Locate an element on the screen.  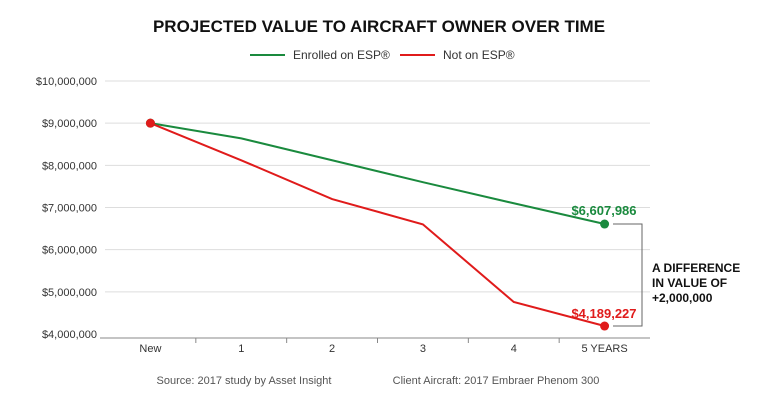
annotation-line-3: +2,000,000 is located at coordinates (682, 298).